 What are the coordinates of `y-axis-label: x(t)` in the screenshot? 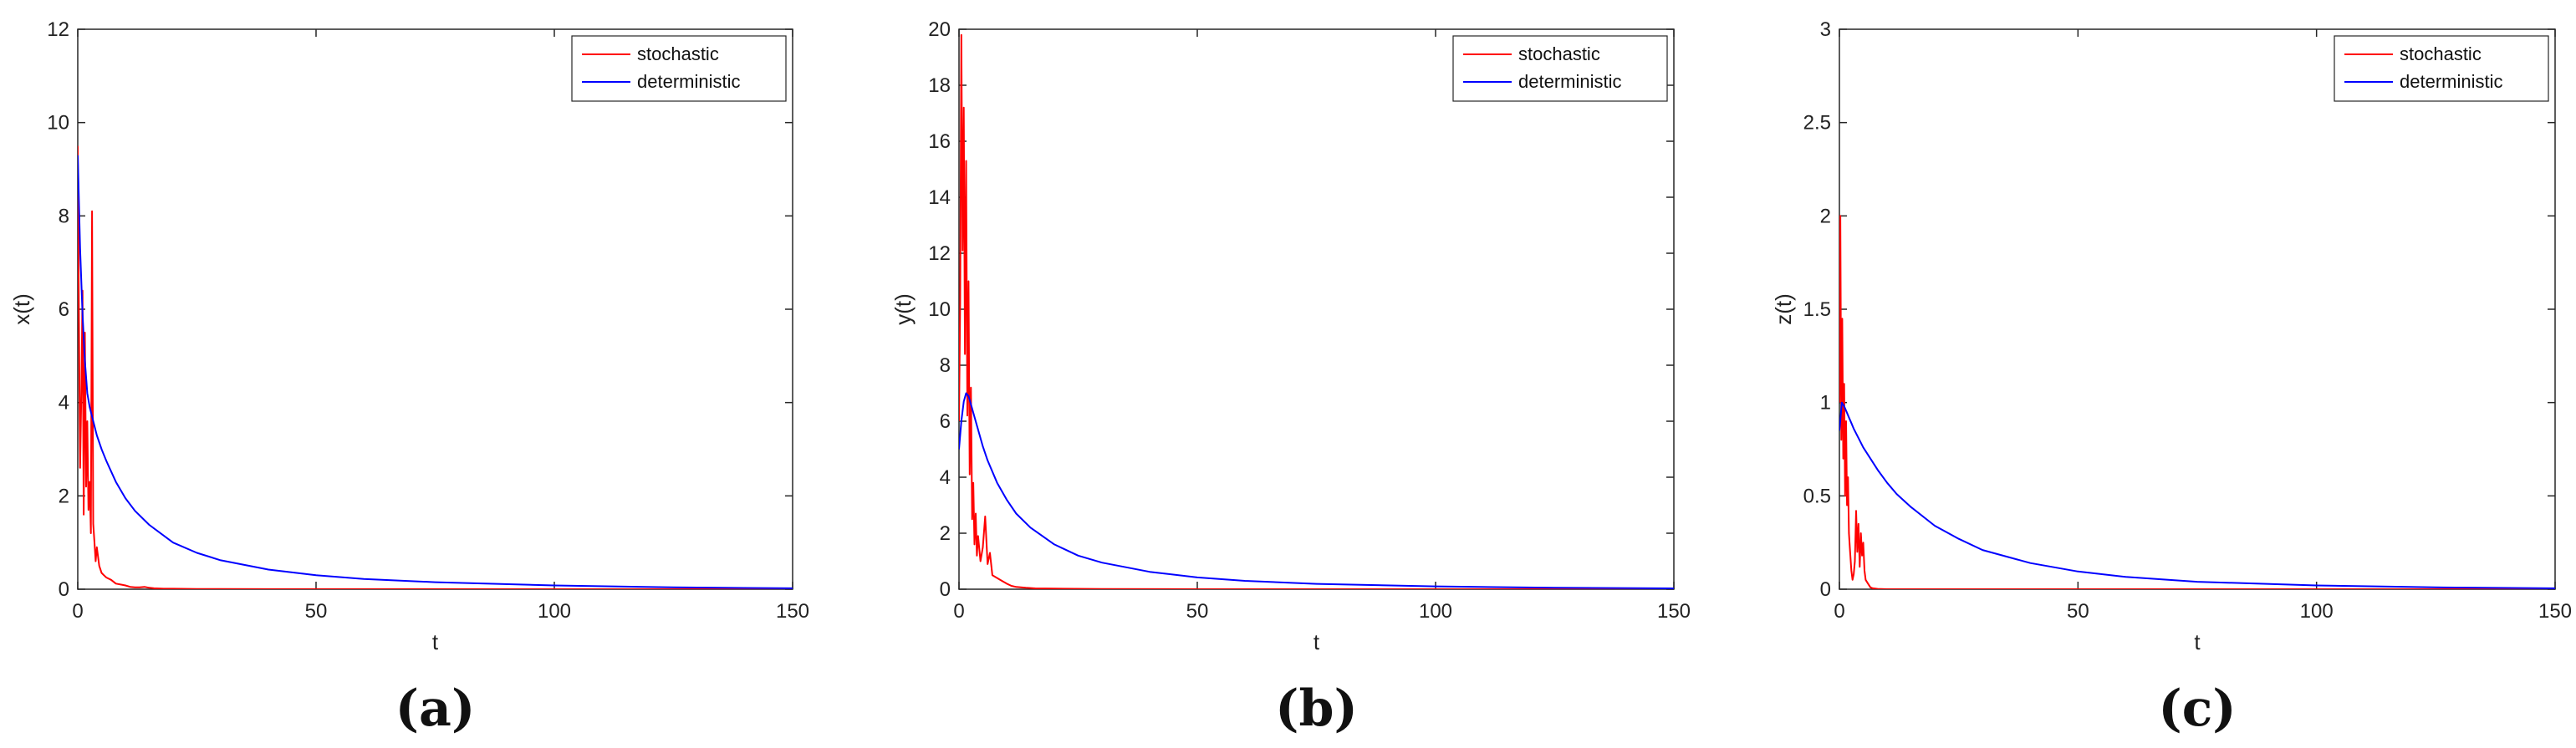 It's located at (21, 309).